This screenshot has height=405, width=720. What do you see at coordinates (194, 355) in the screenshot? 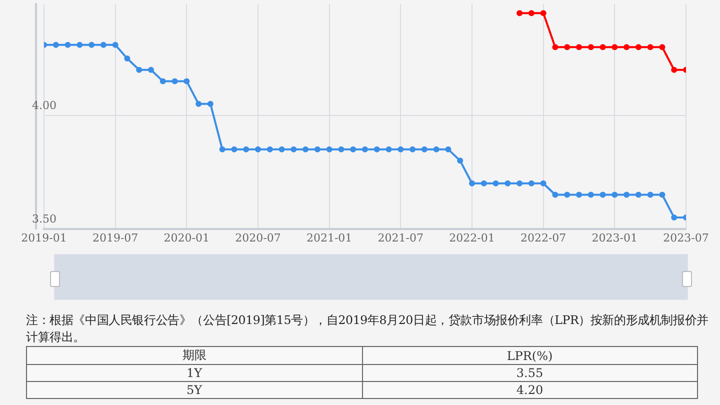
I see `text: 期限` at bounding box center [194, 355].